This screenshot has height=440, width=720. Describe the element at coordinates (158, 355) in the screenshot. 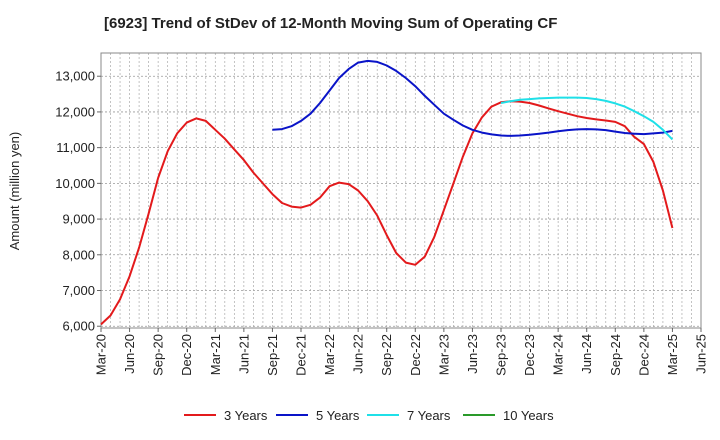

I see `x-tick-label: Sep-20` at that location.